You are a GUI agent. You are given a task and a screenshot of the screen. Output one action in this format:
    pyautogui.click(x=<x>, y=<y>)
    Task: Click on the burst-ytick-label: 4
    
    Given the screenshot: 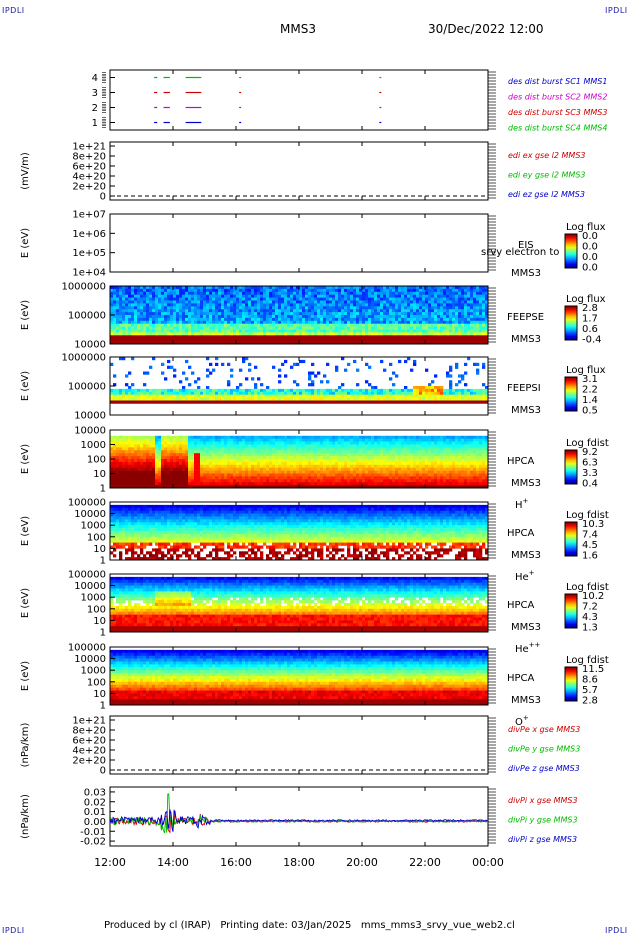 What is the action you would take?
    pyautogui.click(x=95, y=78)
    